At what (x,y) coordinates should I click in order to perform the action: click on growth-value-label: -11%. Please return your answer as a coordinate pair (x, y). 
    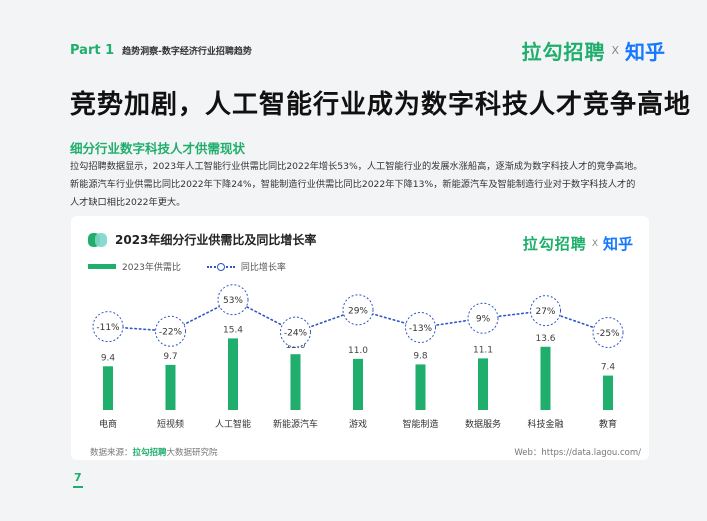
    Looking at the image, I should click on (108, 328).